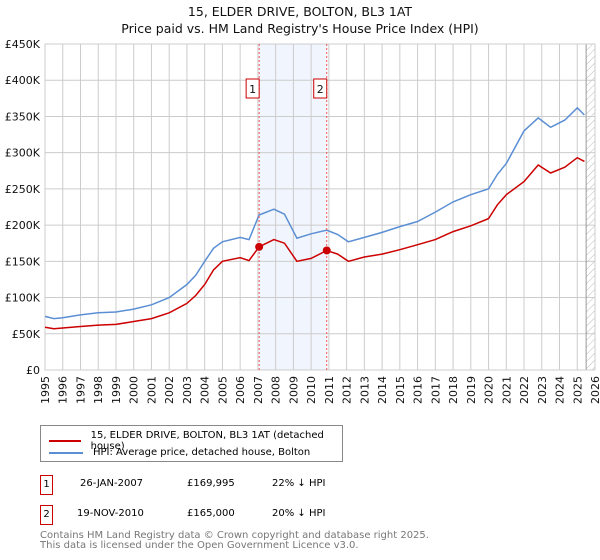 The width and height of the screenshot is (600, 560). What do you see at coordinates (66, 452) in the screenshot?
I see `legend-swatch-blue` at bounding box center [66, 452].